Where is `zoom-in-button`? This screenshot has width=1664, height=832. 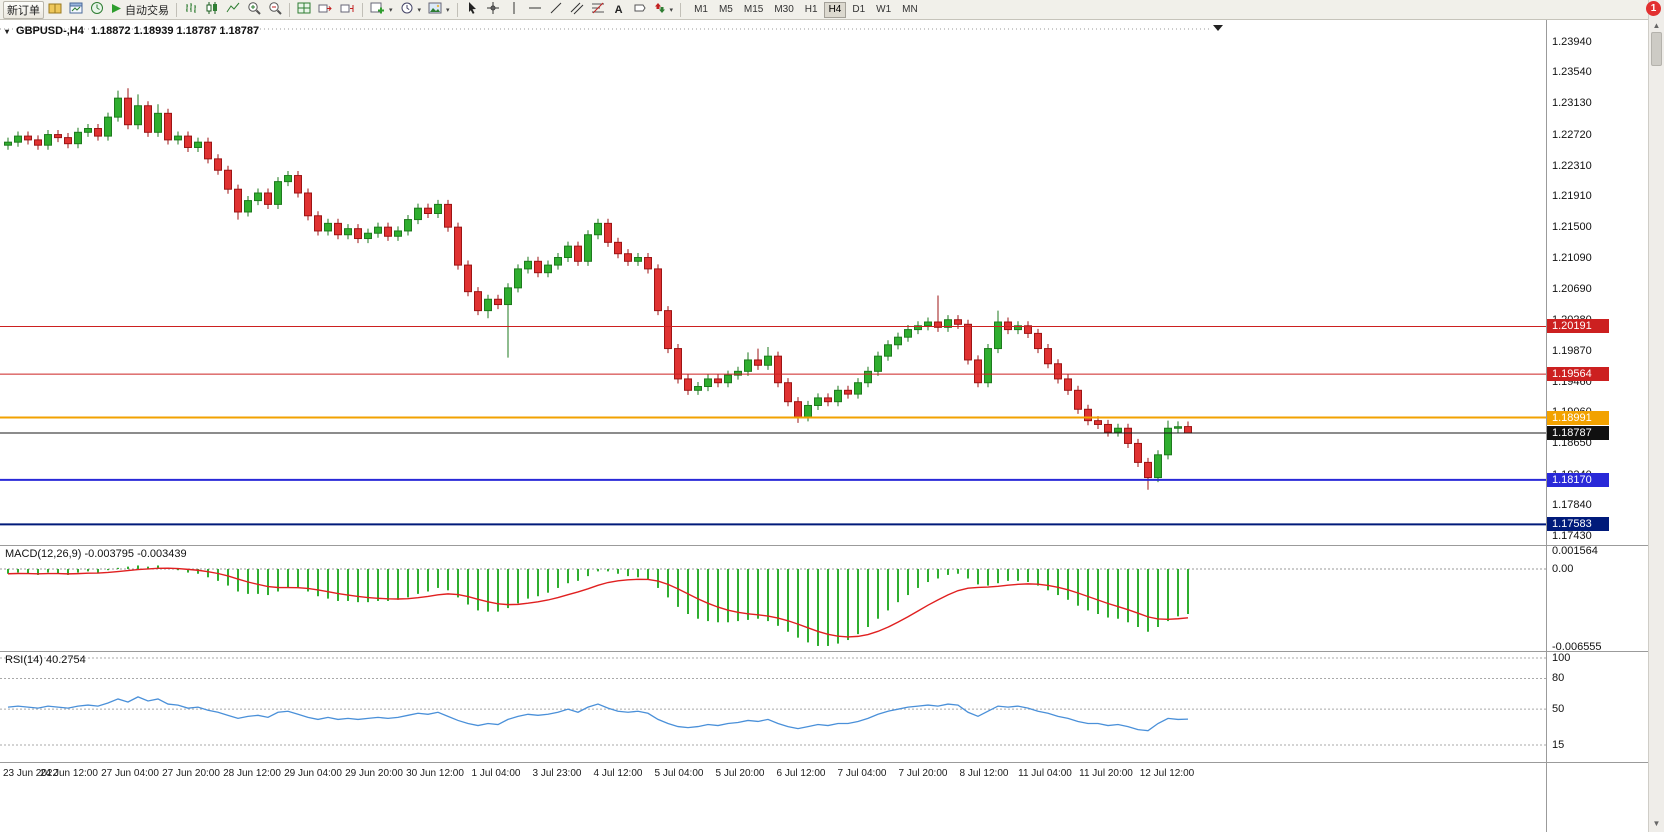 zoom-in-button is located at coordinates (254, 10).